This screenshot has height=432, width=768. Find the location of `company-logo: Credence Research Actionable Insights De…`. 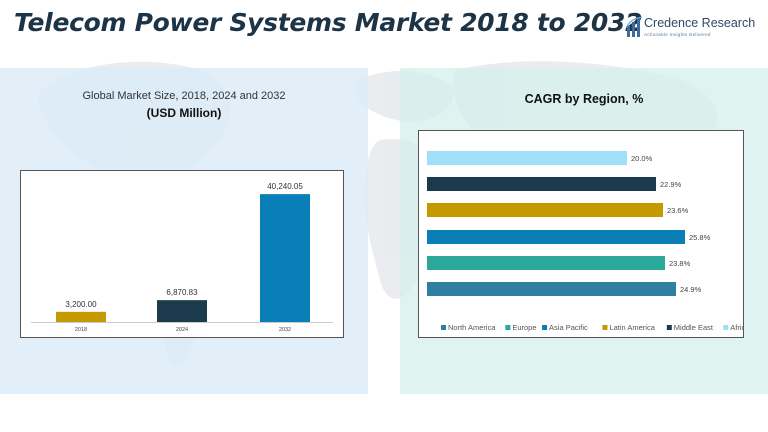

company-logo: Credence Research Actionable Insights De… is located at coordinates (692, 29).